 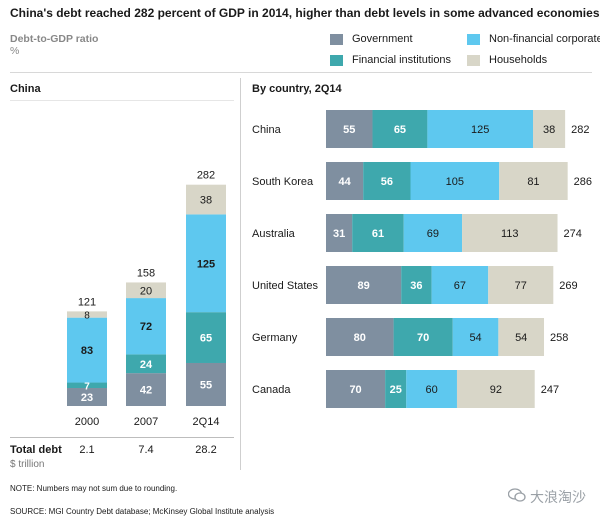 I want to click on bar-value-2000-nonfinancial: 83, so click(x=87, y=351).